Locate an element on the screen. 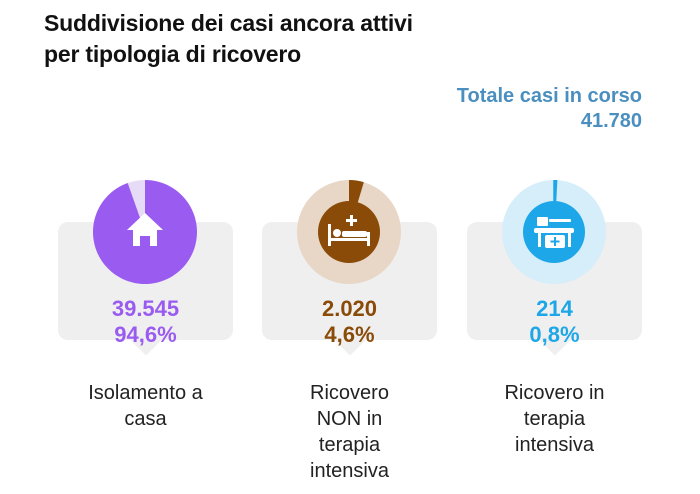 The width and height of the screenshot is (700, 494). donut-hospital-non-icu is located at coordinates (349, 232).